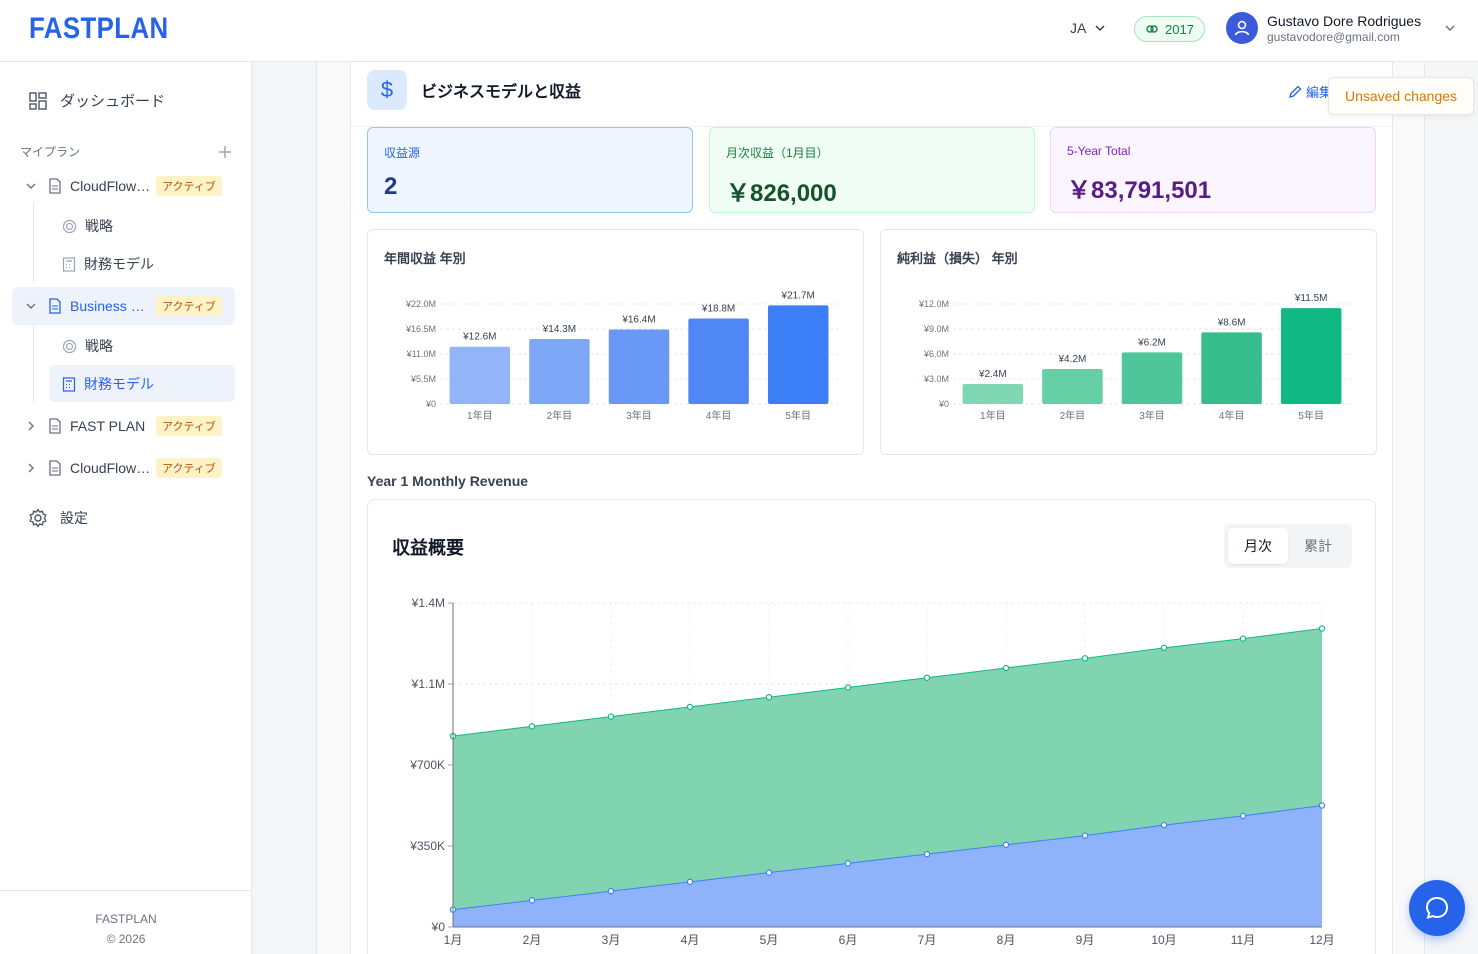  What do you see at coordinates (1401, 96) in the screenshot?
I see `unsaved-changes-badge: Unsaved changes` at bounding box center [1401, 96].